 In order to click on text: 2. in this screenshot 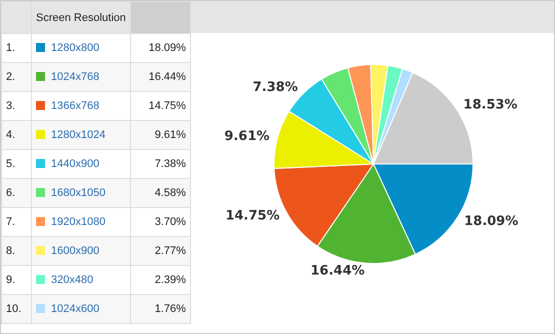, I will do `click(17, 77)`.